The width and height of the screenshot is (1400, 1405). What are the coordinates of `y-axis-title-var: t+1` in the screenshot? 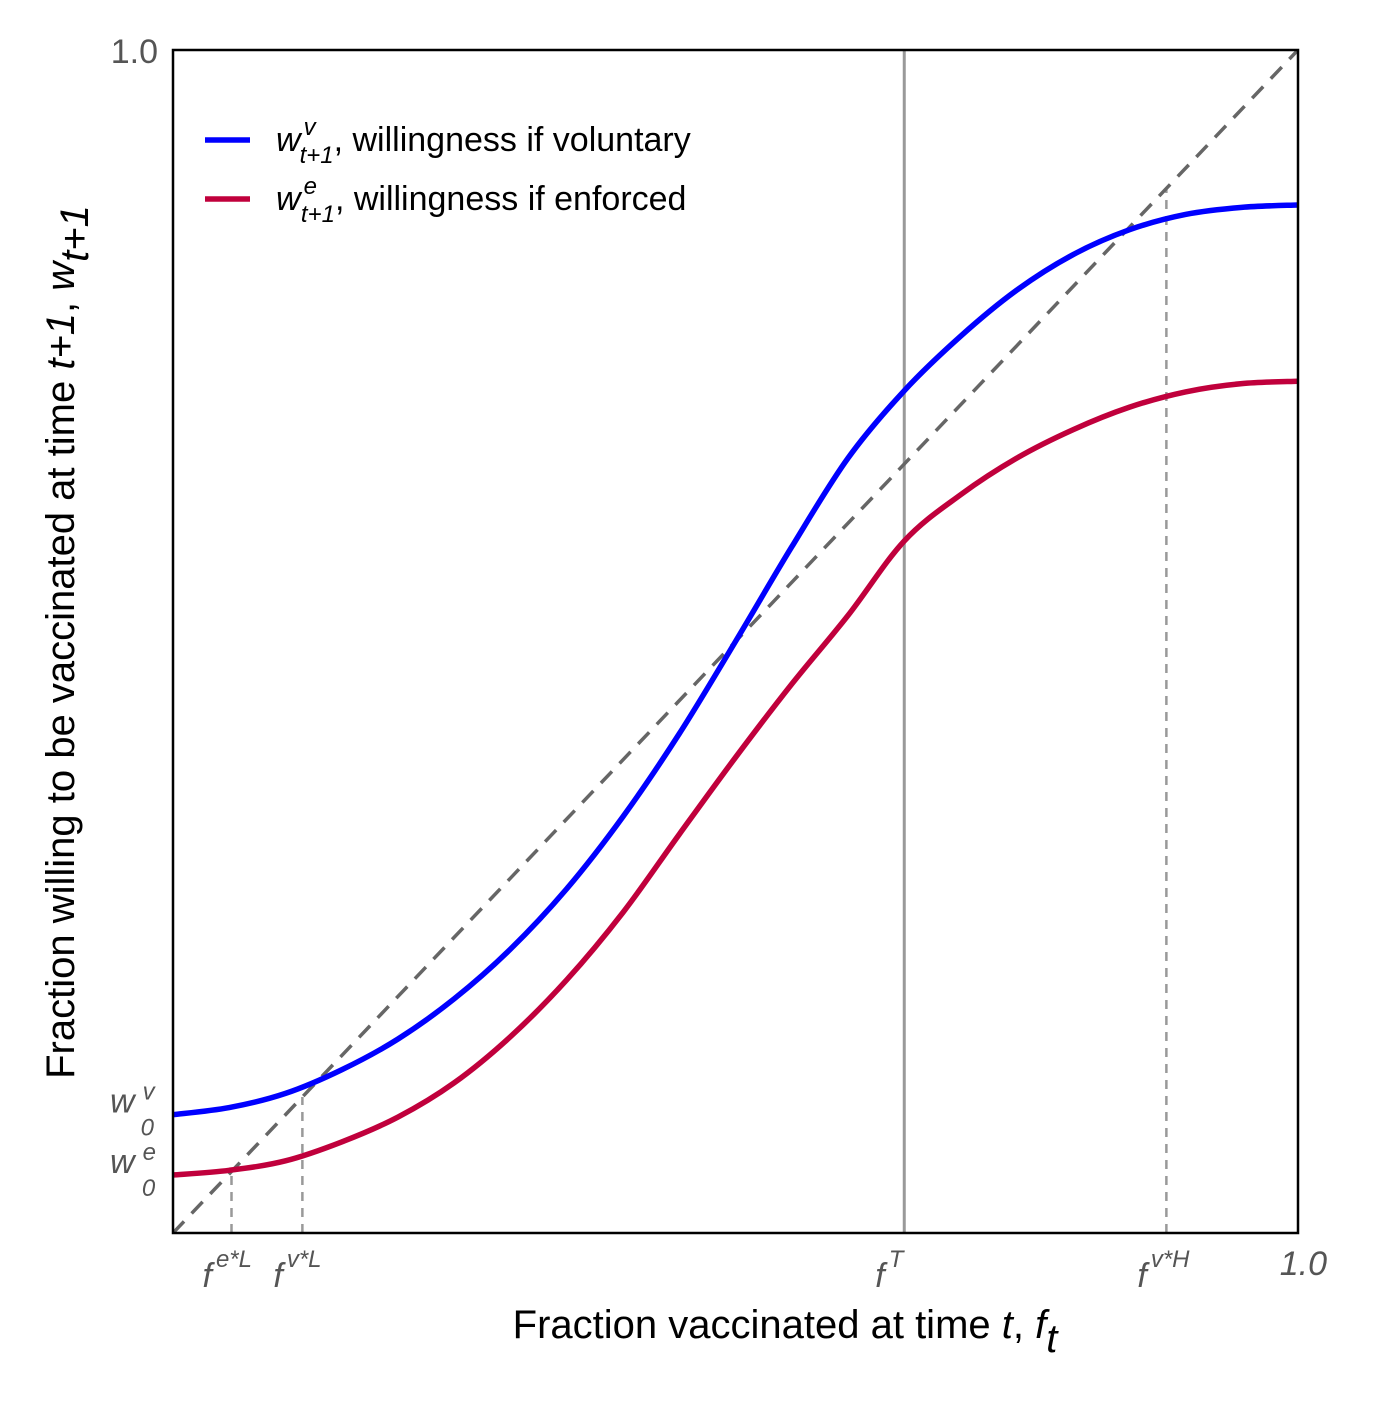 It's located at (61, 341).